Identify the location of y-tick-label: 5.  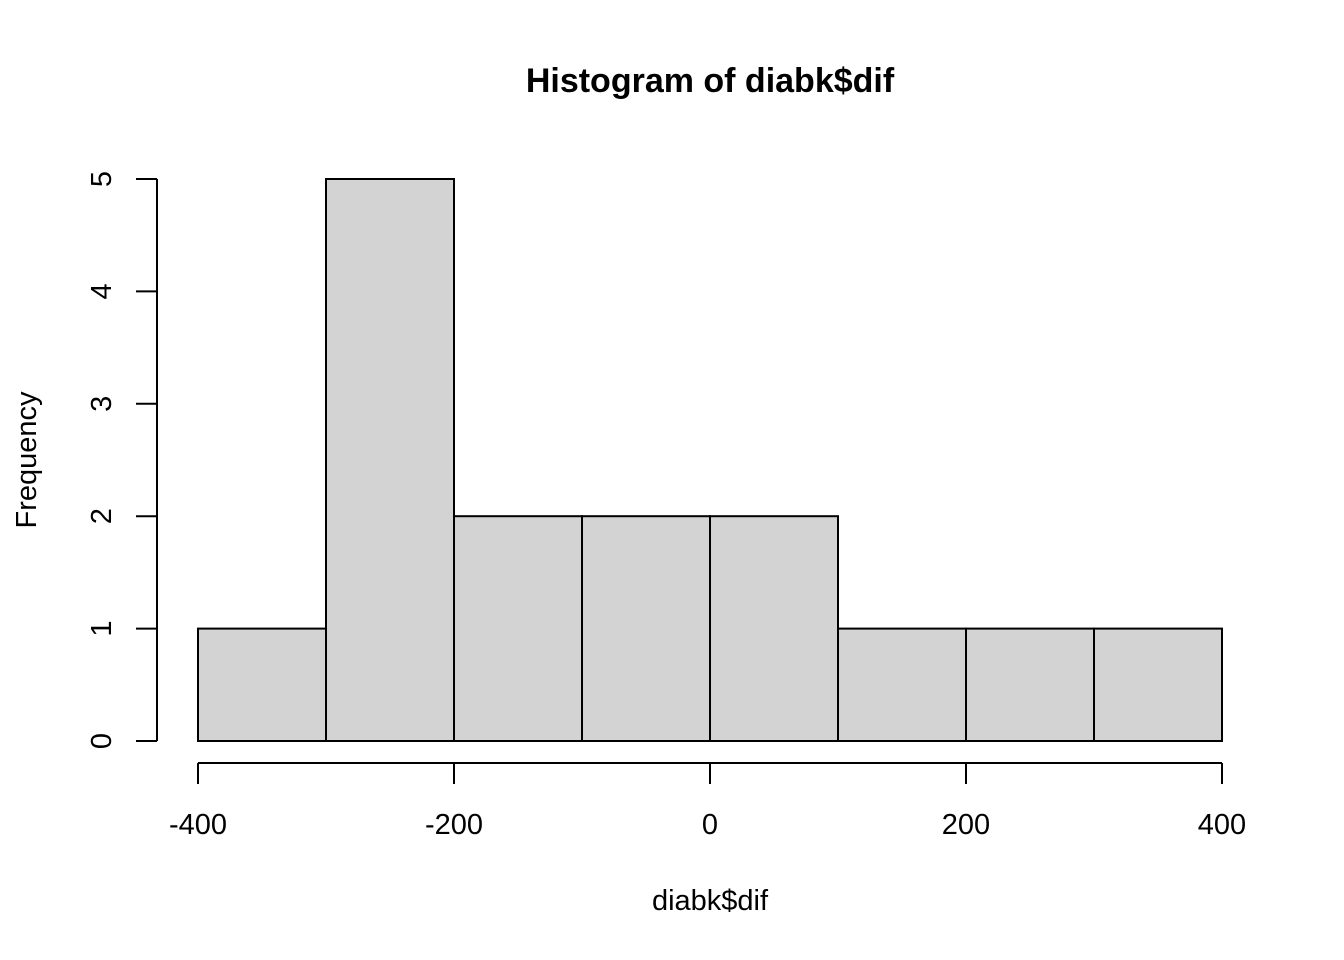
(102, 179).